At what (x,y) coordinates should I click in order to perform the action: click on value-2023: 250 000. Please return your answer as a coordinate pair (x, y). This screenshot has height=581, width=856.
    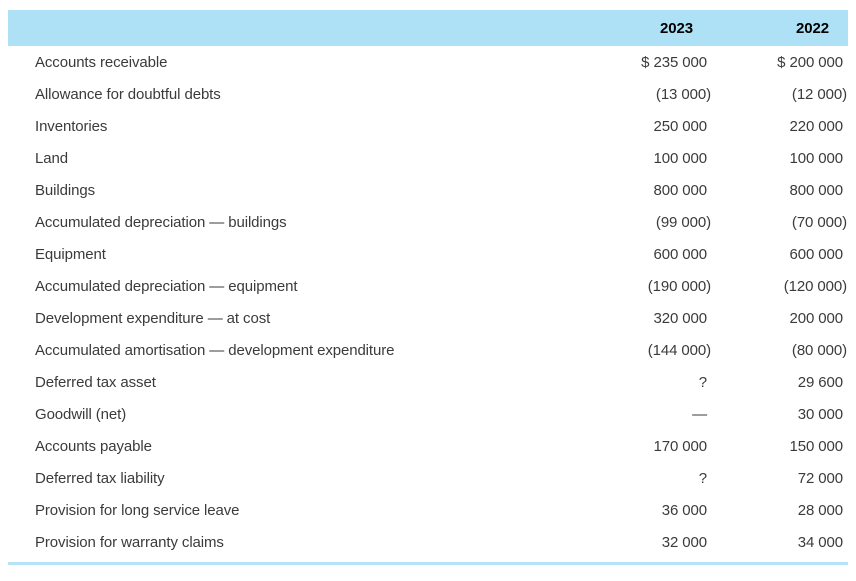
    Looking at the image, I should click on (680, 126).